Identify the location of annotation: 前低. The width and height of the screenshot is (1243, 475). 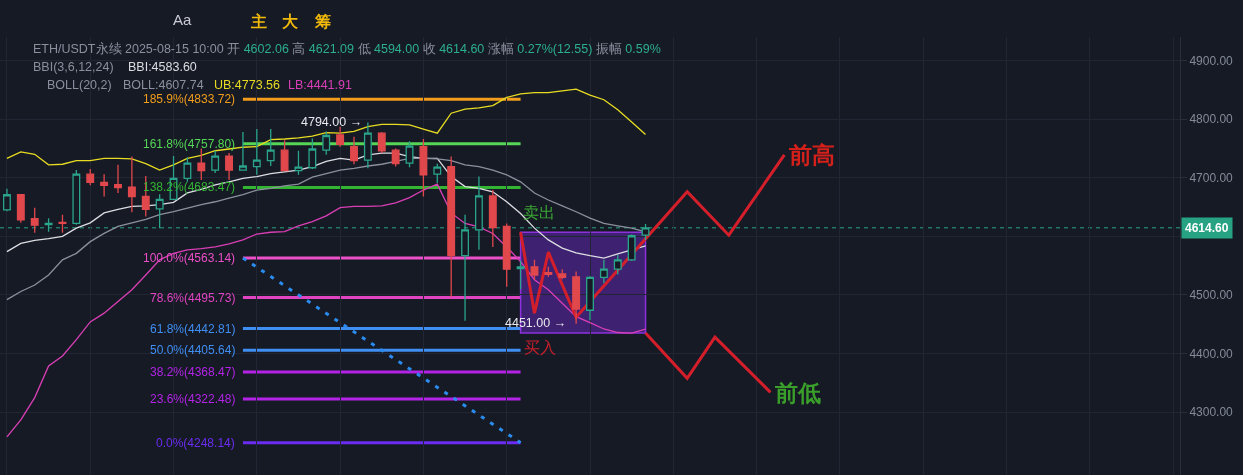
(797, 393).